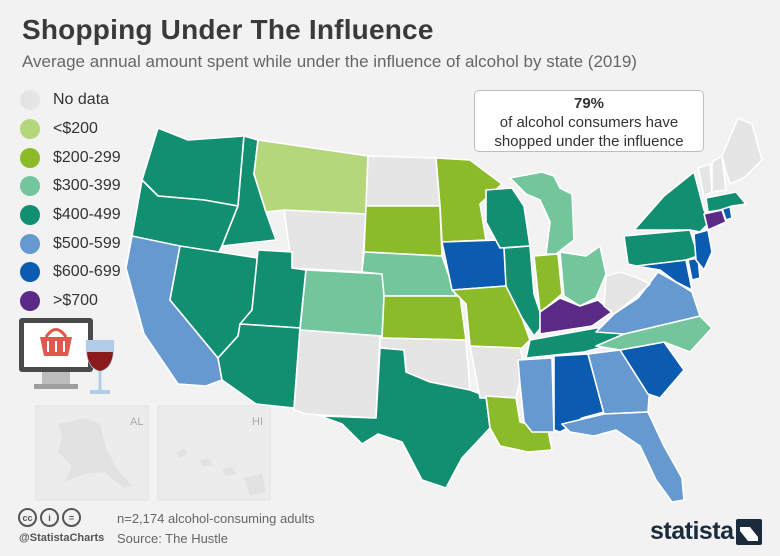  I want to click on legend-item-no-data: No data, so click(70, 100).